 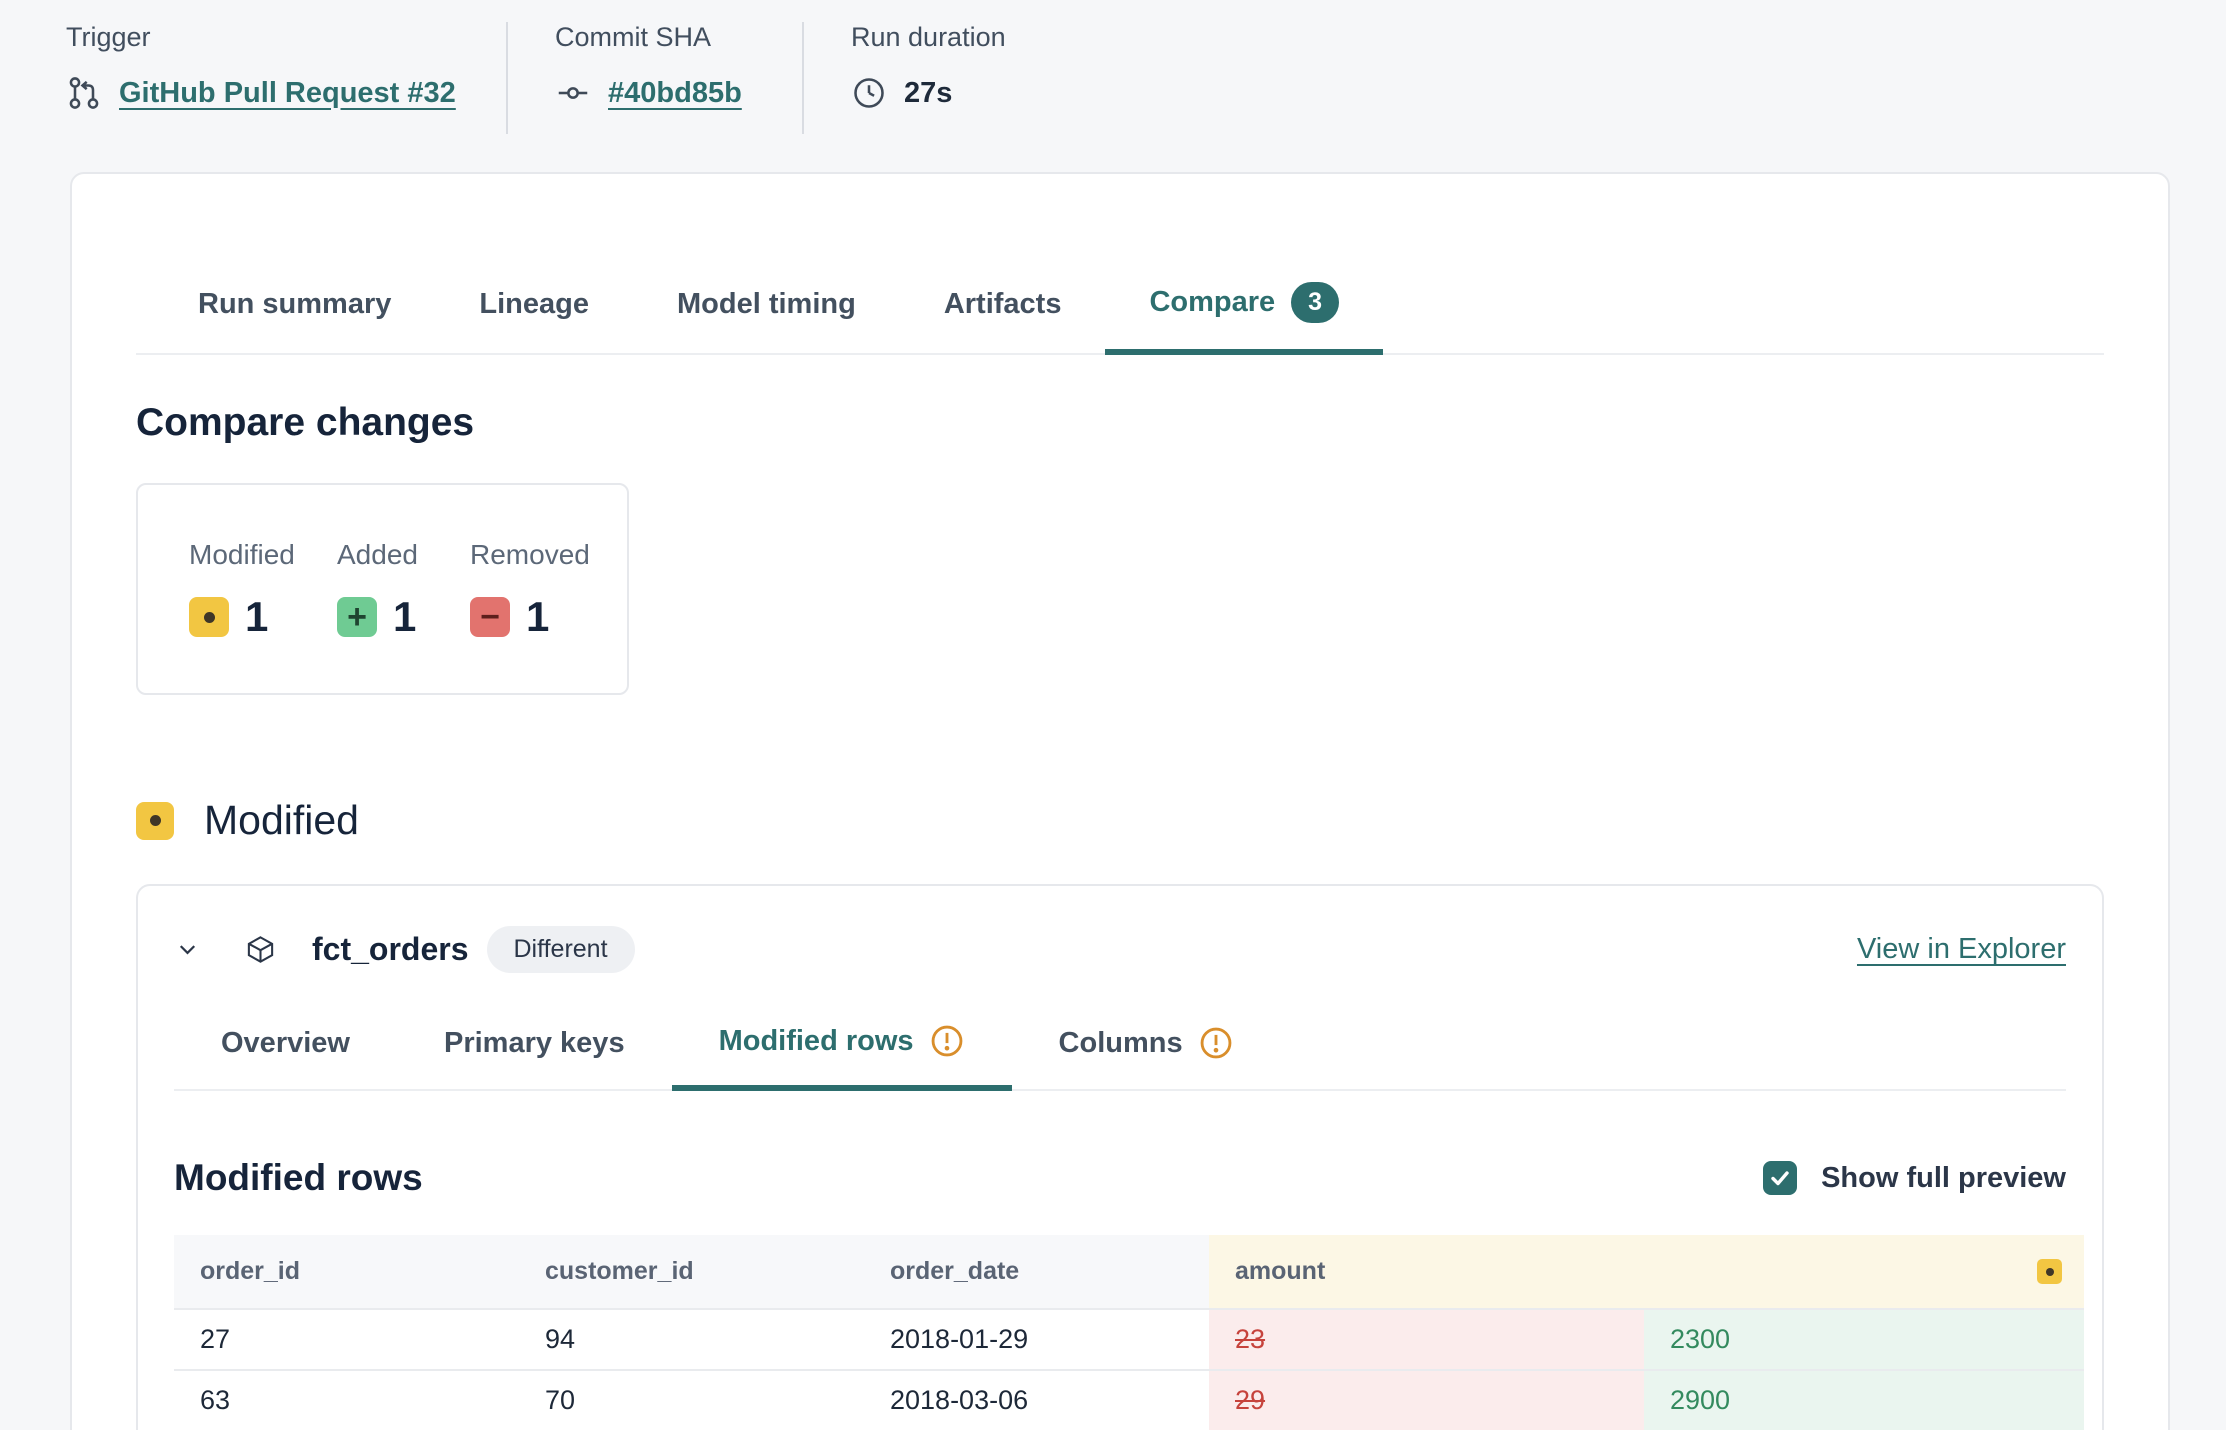 I want to click on removed-summary-label: Removed, so click(x=530, y=554).